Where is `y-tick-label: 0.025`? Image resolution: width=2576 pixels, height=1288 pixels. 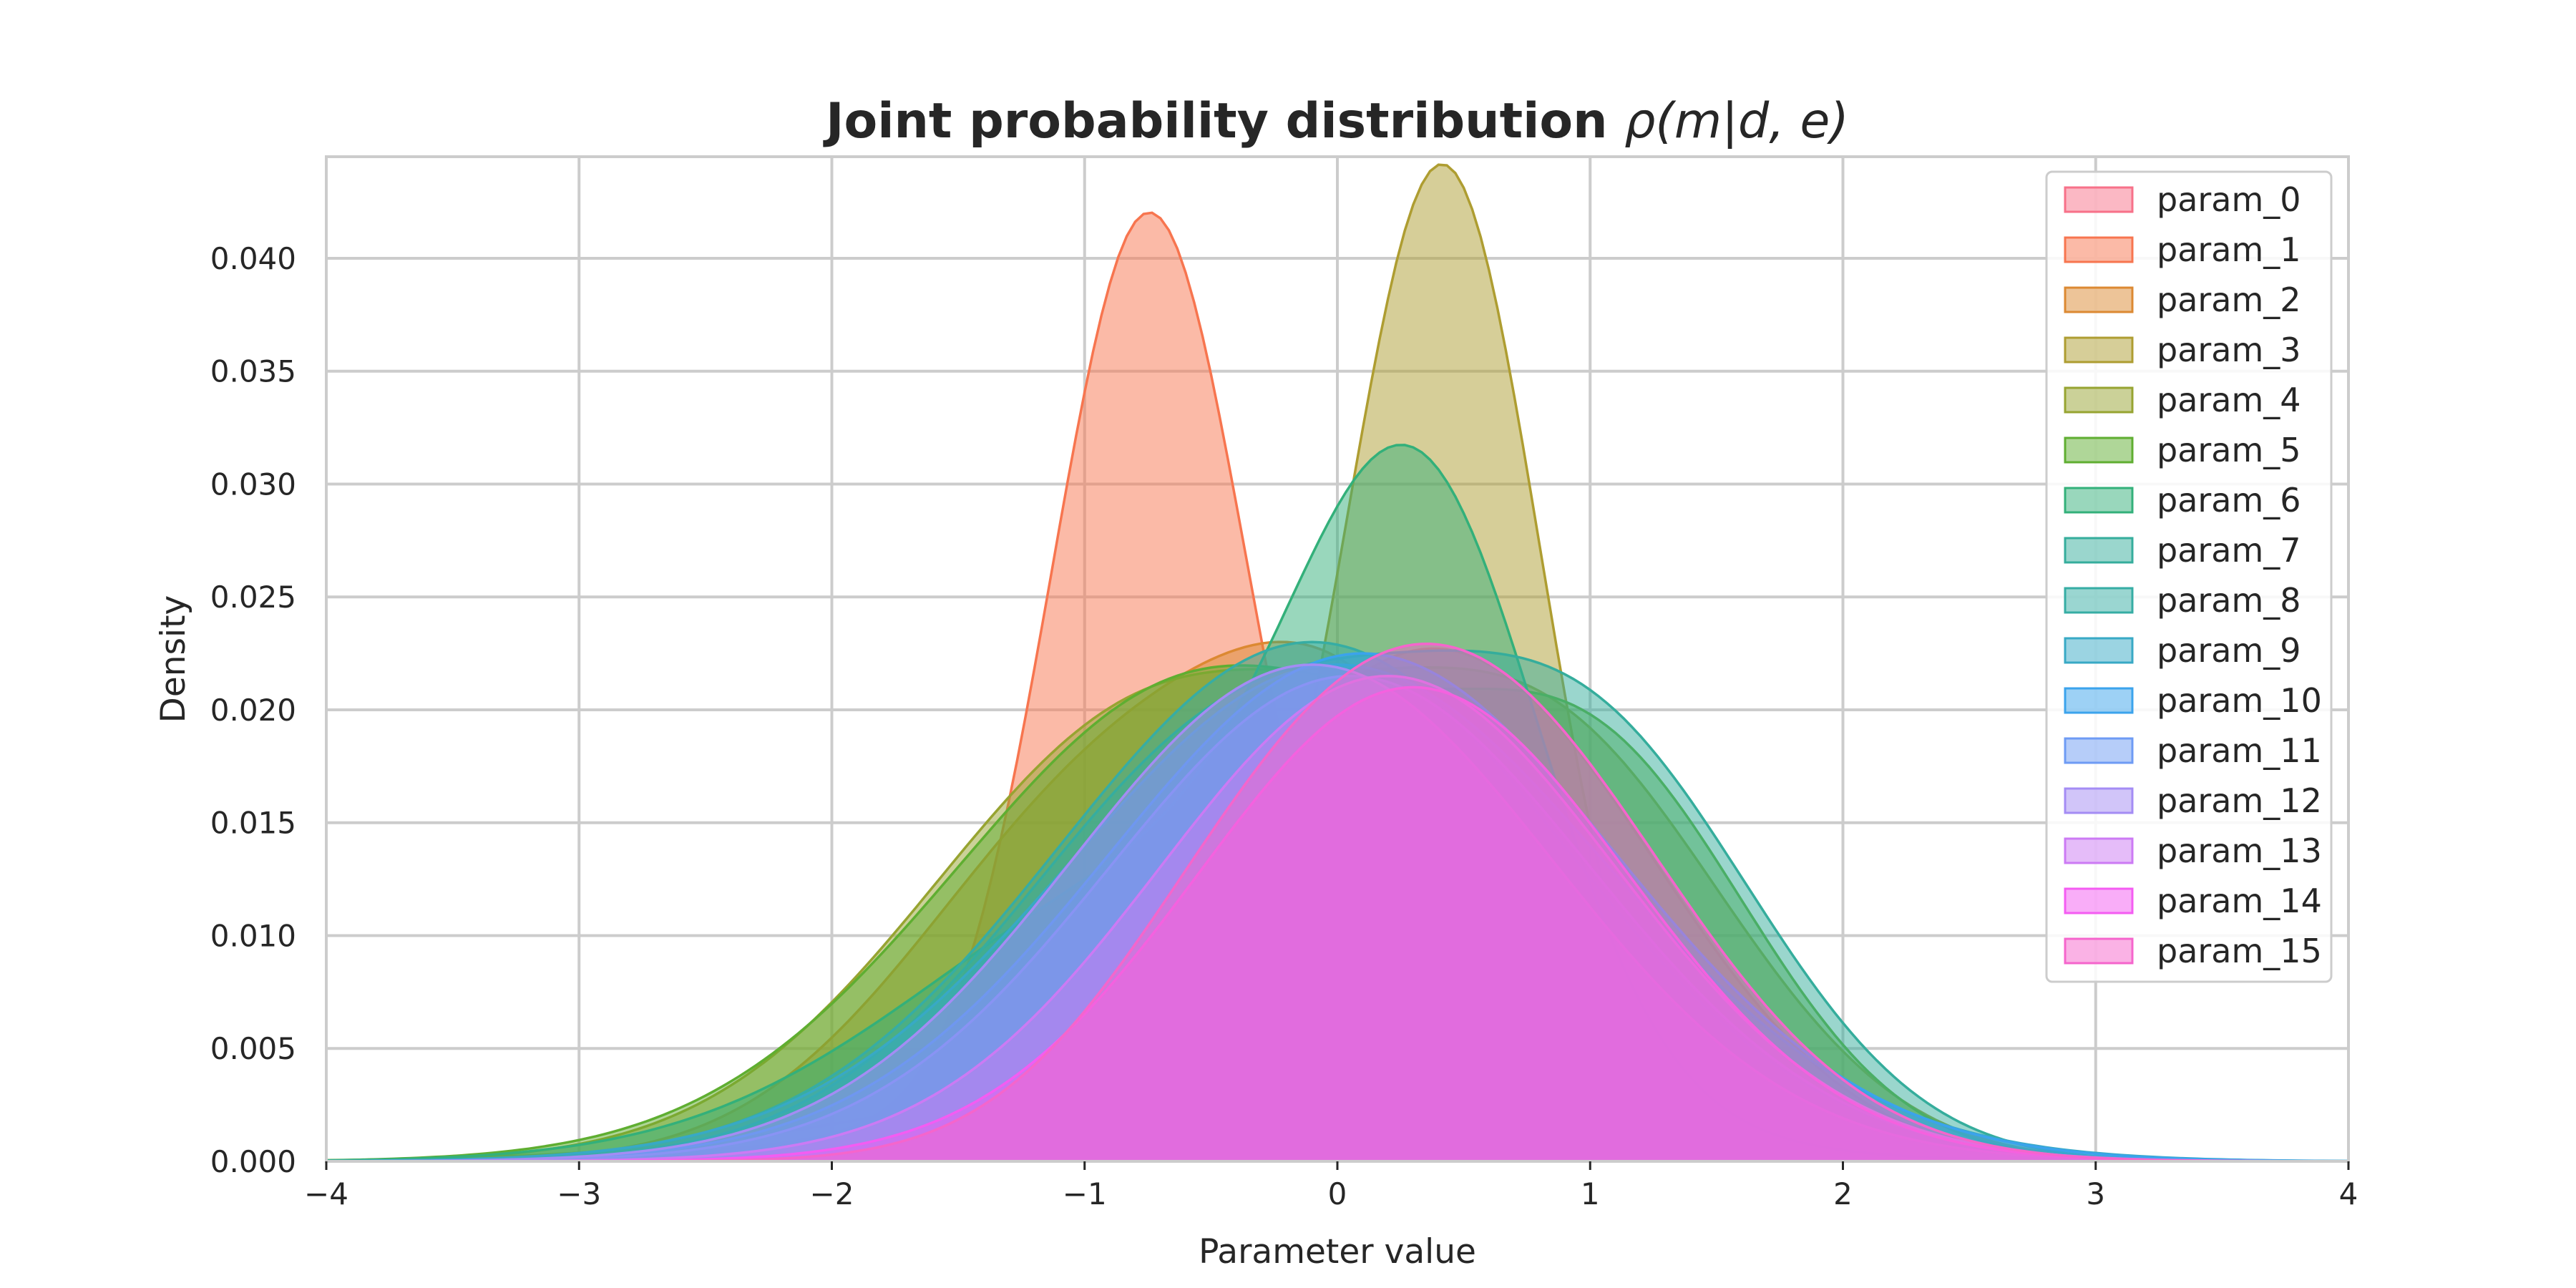 y-tick-label: 0.025 is located at coordinates (253, 597).